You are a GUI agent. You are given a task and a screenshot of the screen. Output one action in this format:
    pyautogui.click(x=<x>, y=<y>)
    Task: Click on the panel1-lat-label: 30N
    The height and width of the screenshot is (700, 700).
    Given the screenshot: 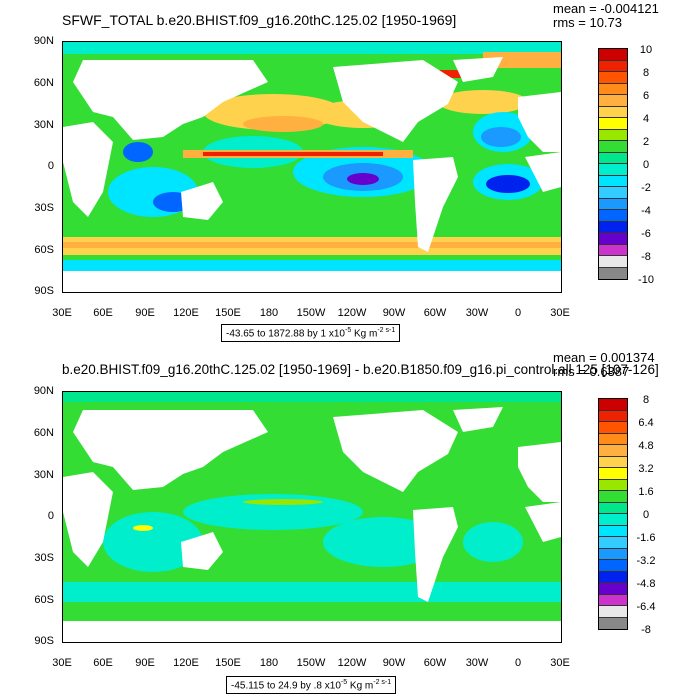 What is the action you would take?
    pyautogui.click(x=43, y=125)
    